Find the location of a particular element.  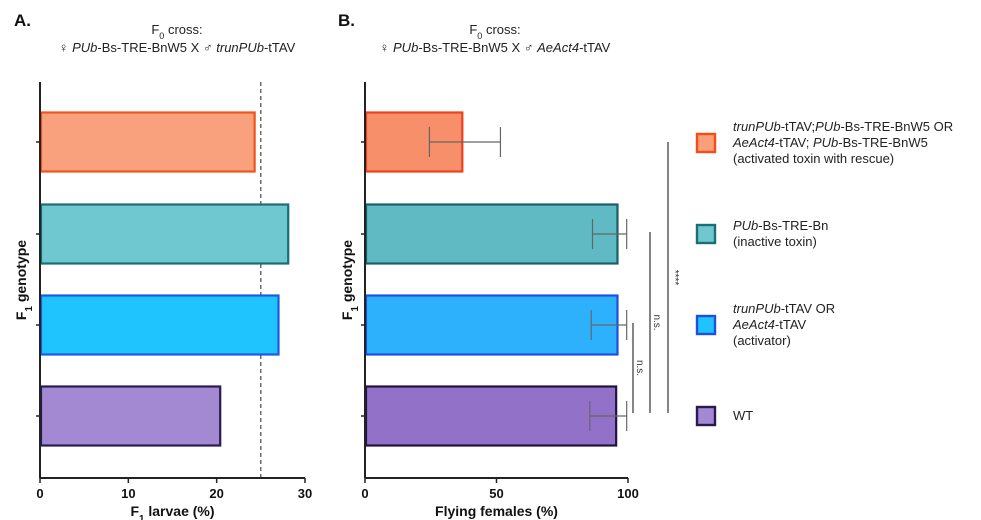

text-span: (activated toxin with rescue) is located at coordinates (813, 158).